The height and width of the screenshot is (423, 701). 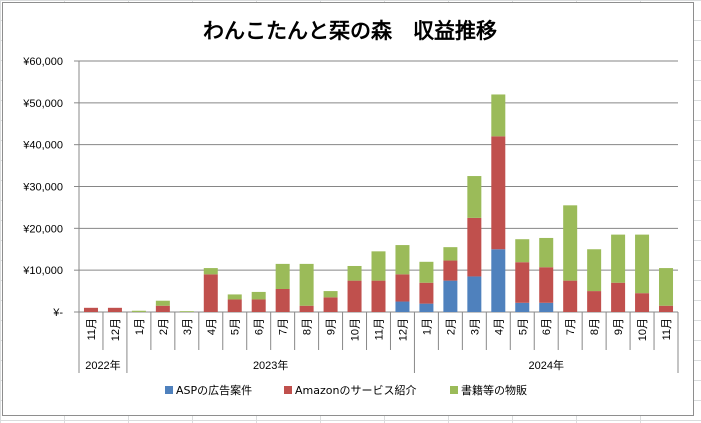 I want to click on y-tick-label: ¥50,000, so click(x=42, y=104).